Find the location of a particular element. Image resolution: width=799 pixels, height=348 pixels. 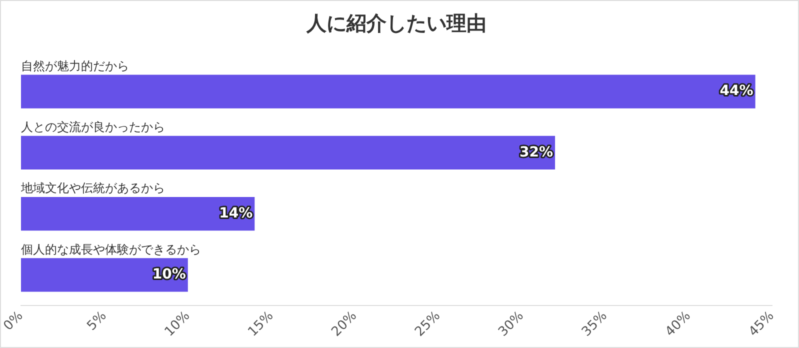

y-tick-label: 自然が魅力的だから is located at coordinates (75, 65).